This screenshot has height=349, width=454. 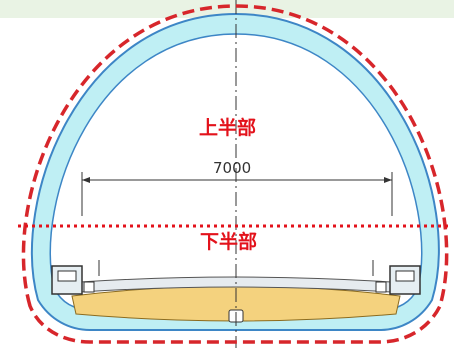 What do you see at coordinates (86, 180) in the screenshot?
I see `dimension-left-arrow` at bounding box center [86, 180].